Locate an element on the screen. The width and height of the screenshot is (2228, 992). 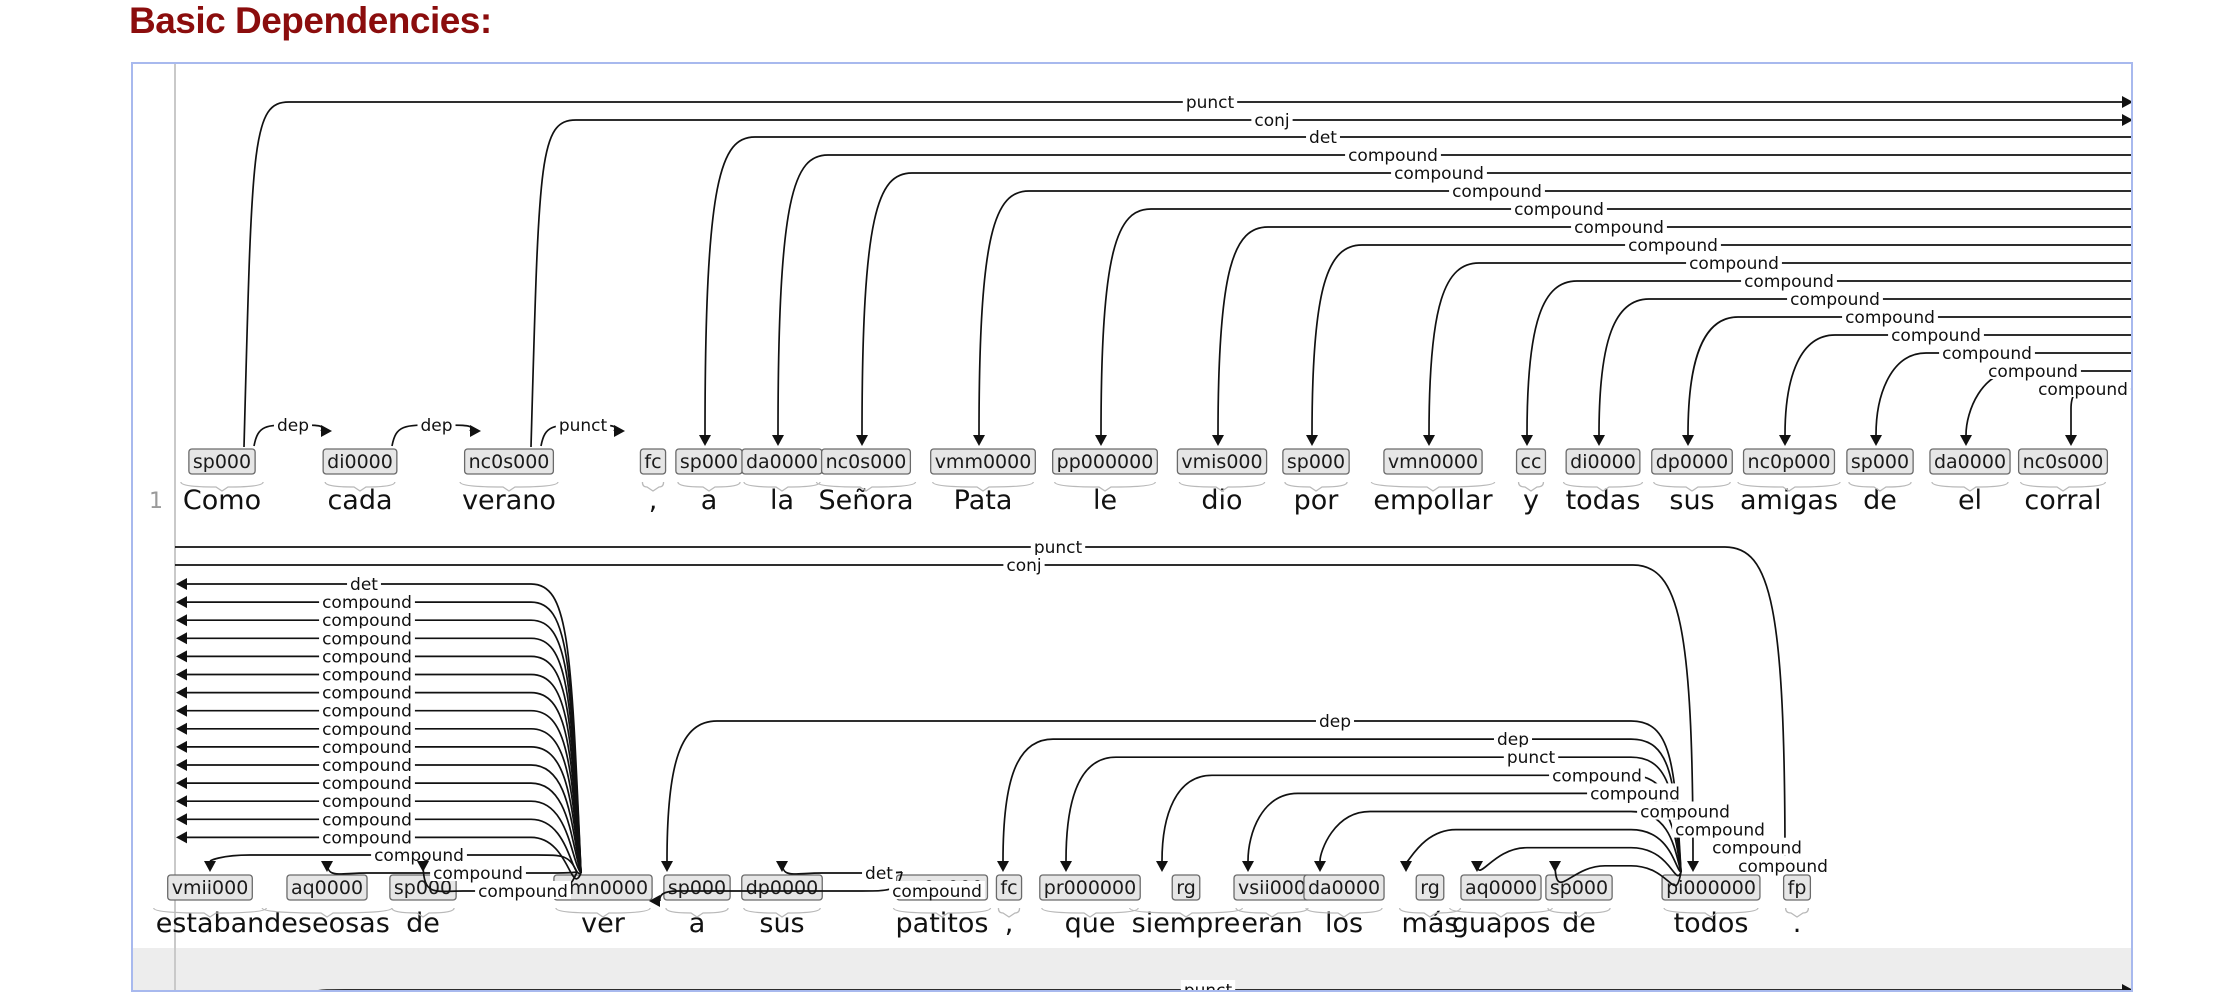
token: nc0p000 amigas is located at coordinates (1789, 482).